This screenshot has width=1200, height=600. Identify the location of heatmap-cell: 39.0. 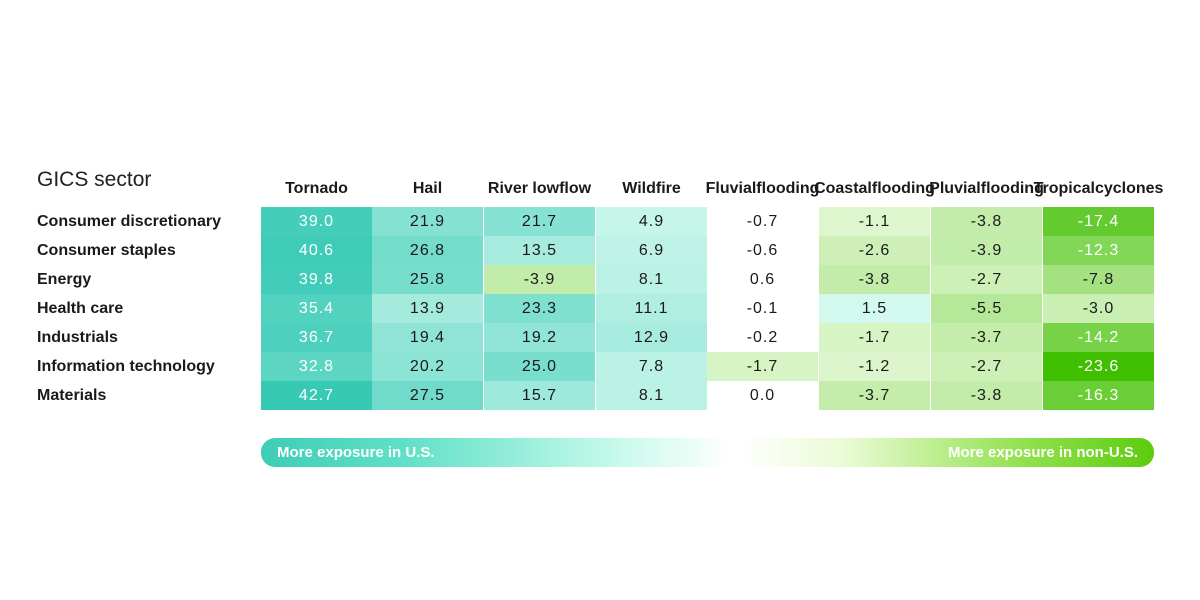
(316, 221).